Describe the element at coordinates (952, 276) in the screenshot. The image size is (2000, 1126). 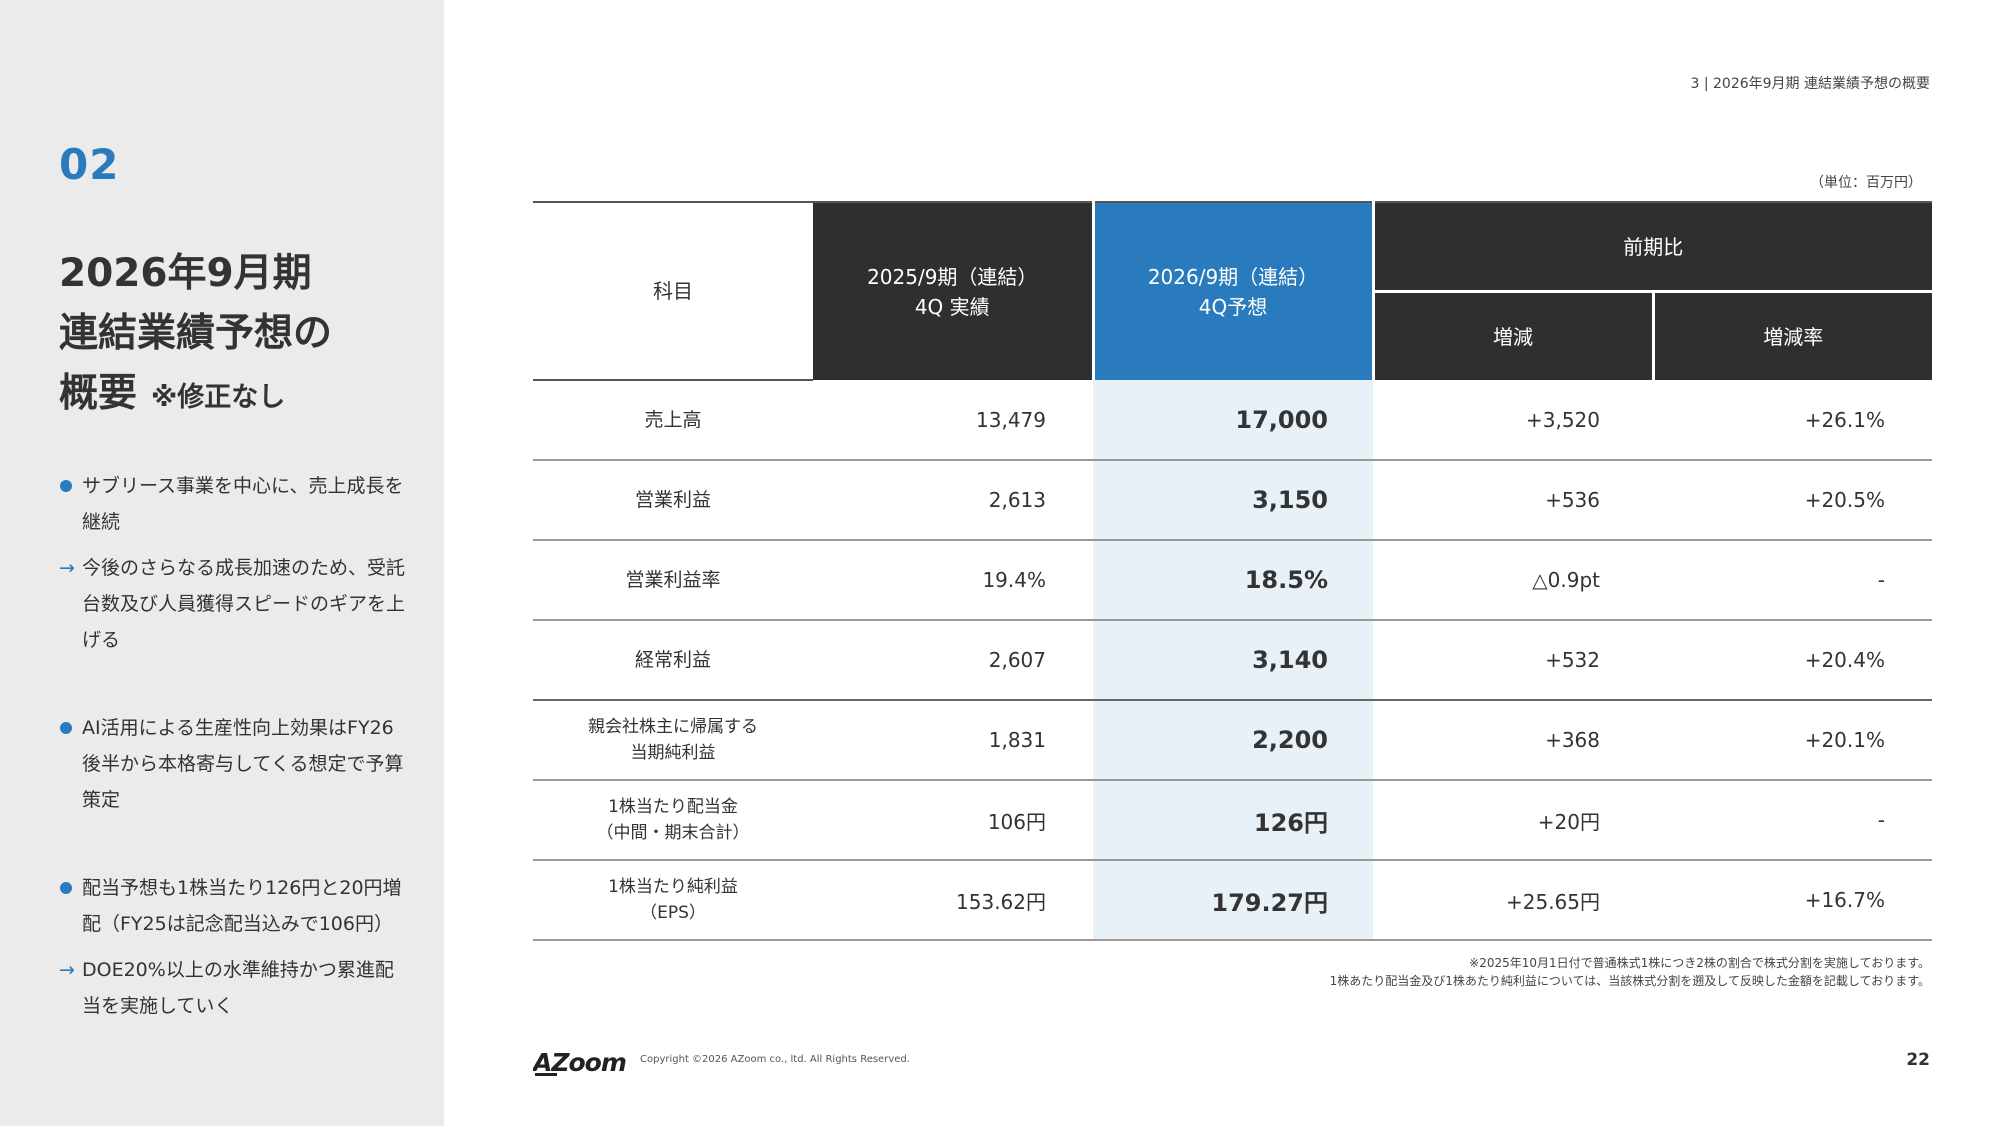
I see `header-prev-line1: 2025/9期（連結）` at that location.